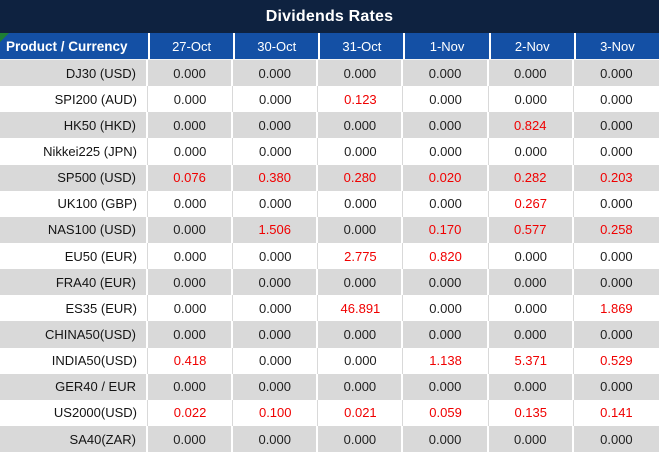 This screenshot has height=452, width=659. What do you see at coordinates (74, 386) in the screenshot?
I see `product-cell: GER40 / EUR` at bounding box center [74, 386].